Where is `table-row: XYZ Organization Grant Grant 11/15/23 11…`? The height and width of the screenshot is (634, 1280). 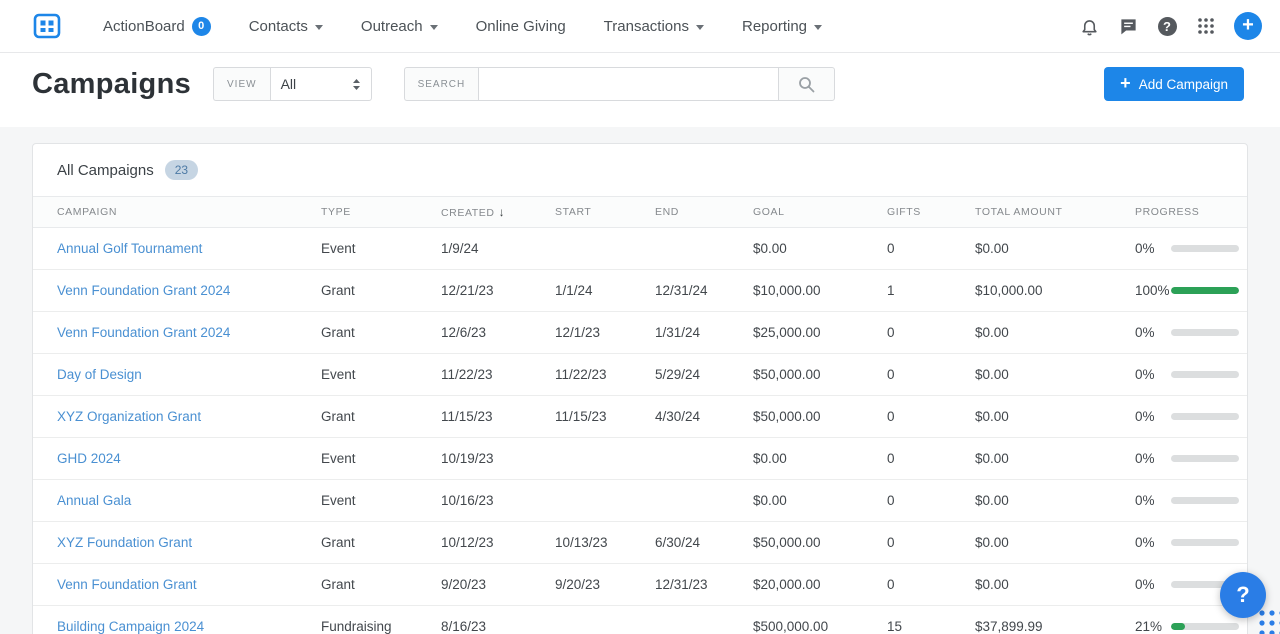
table-row: XYZ Organization Grant Grant 11/15/23 11… is located at coordinates (640, 416).